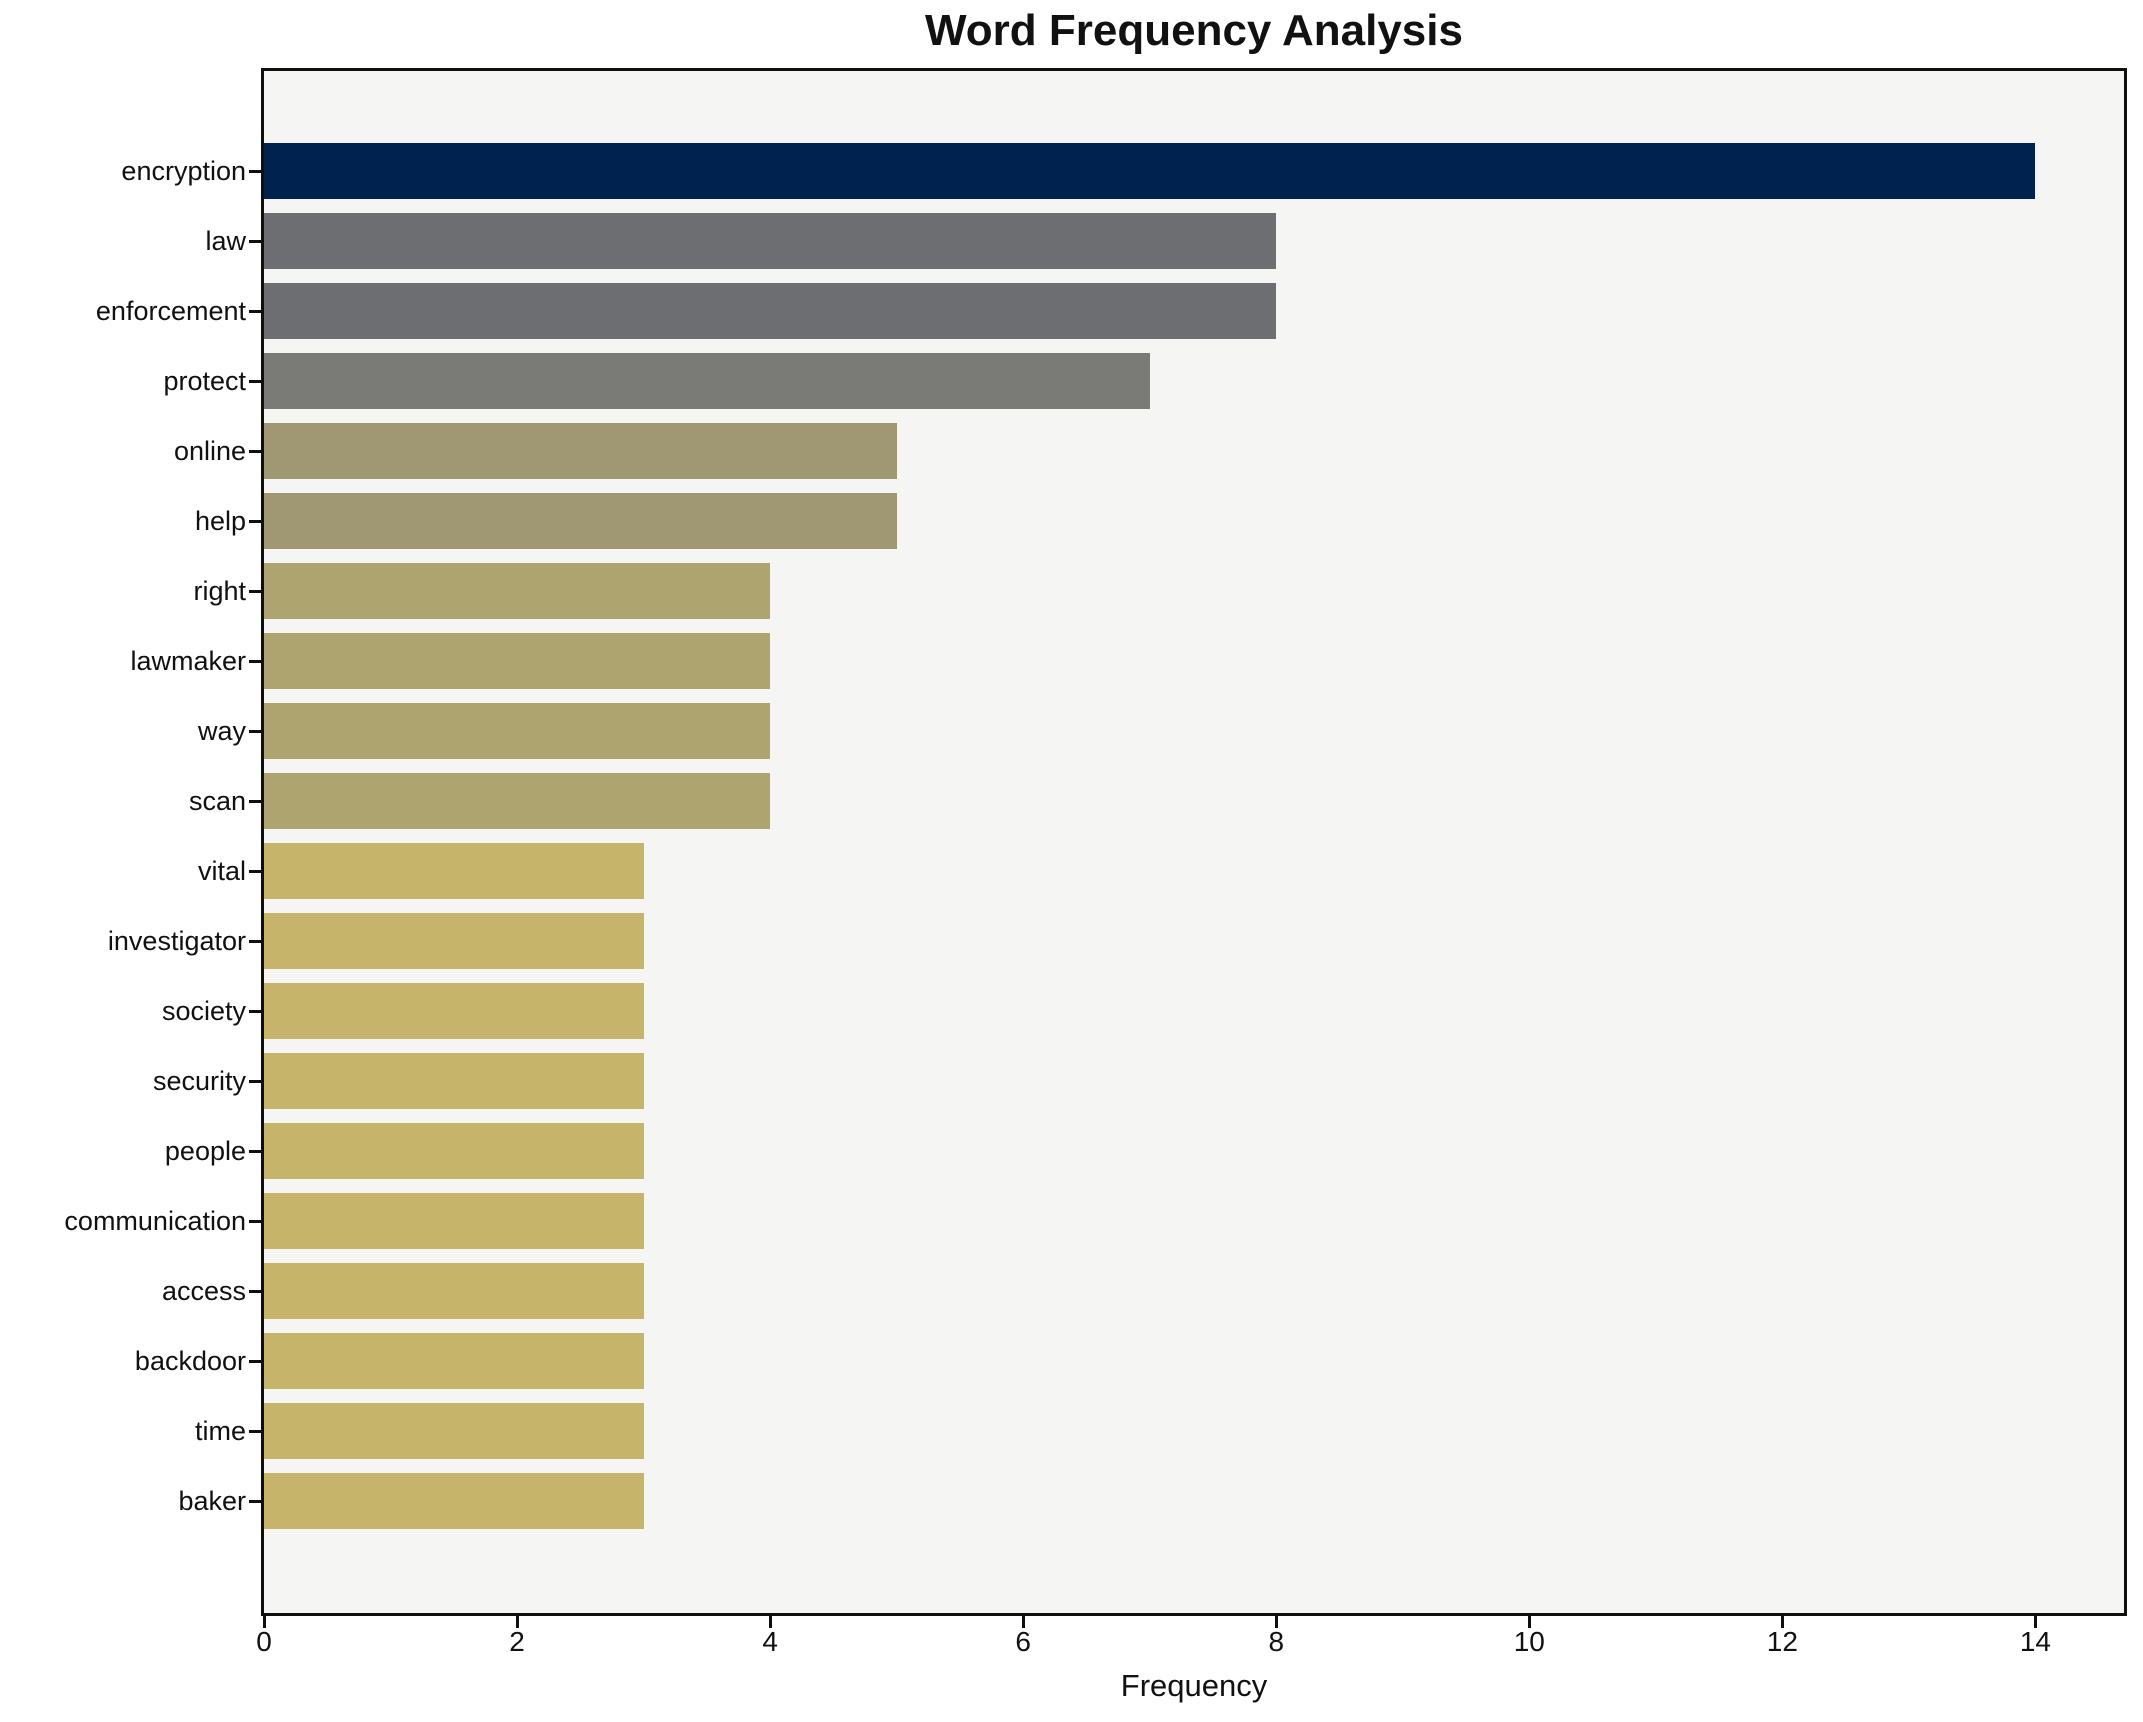 The height and width of the screenshot is (1722, 2143). What do you see at coordinates (225, 241) in the screenshot?
I see `y-tick-label-law: law` at bounding box center [225, 241].